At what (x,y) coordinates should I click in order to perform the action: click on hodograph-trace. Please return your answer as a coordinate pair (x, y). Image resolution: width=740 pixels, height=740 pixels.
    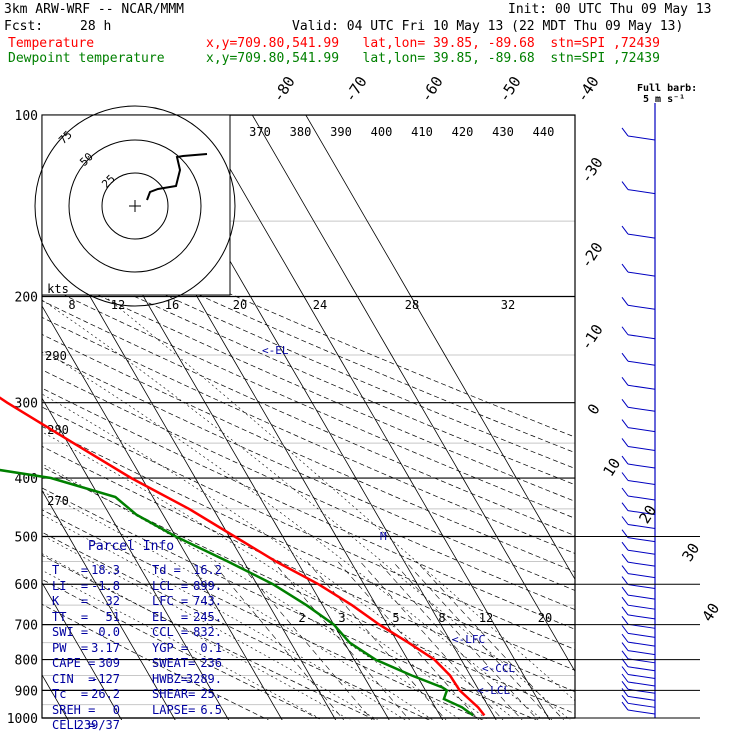
    Looking at the image, I should click on (177, 177).